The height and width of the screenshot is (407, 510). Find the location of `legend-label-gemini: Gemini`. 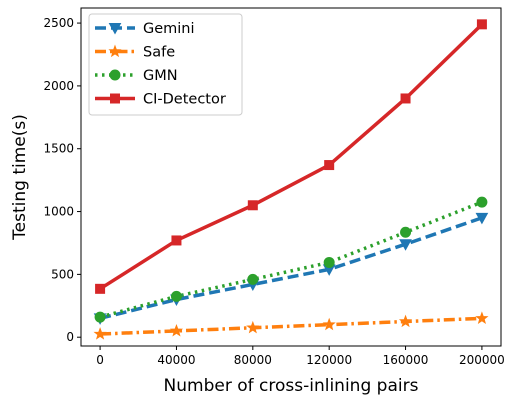

legend-label-gemini: Gemini is located at coordinates (169, 29).